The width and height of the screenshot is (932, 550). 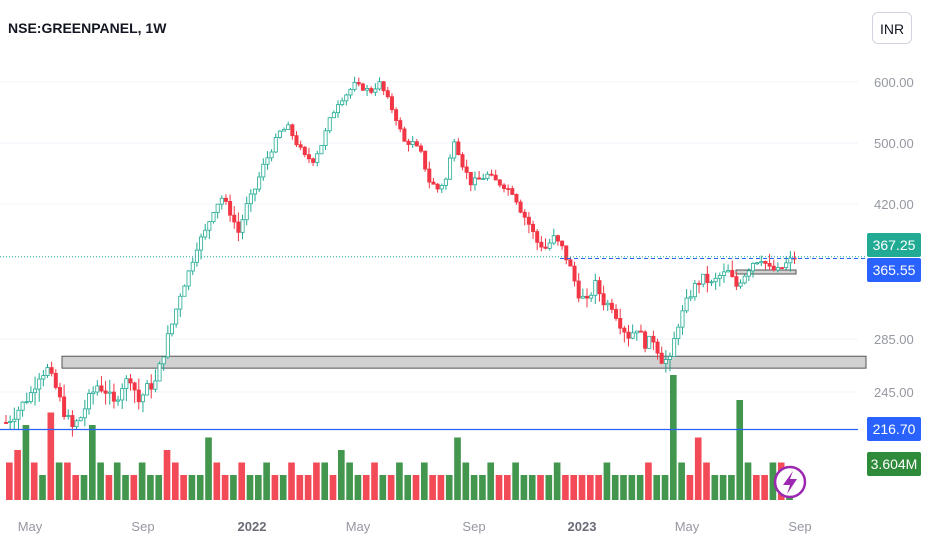 What do you see at coordinates (892, 28) in the screenshot?
I see `currency-button: INR` at bounding box center [892, 28].